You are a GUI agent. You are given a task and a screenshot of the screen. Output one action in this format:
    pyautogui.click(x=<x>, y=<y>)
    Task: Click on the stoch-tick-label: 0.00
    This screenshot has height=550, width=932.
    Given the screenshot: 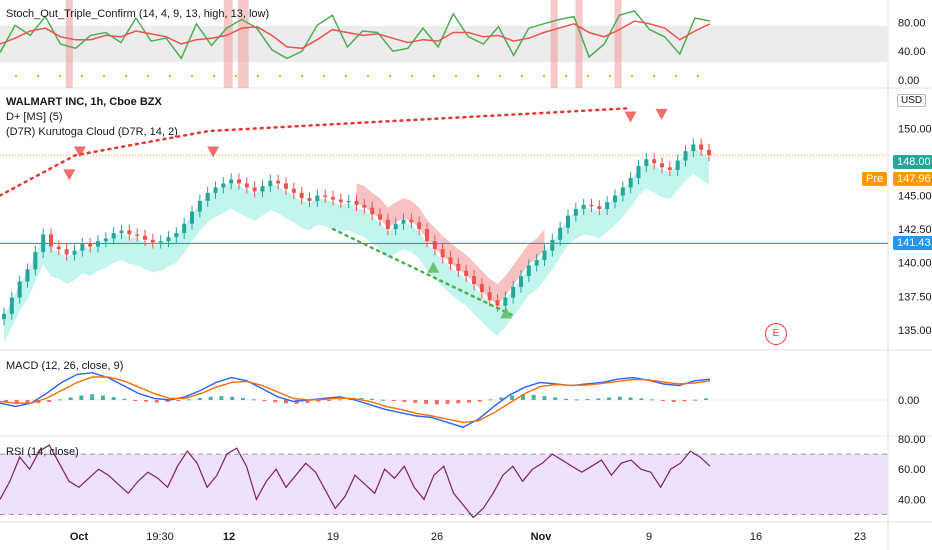 What is the action you would take?
    pyautogui.click(x=908, y=81)
    